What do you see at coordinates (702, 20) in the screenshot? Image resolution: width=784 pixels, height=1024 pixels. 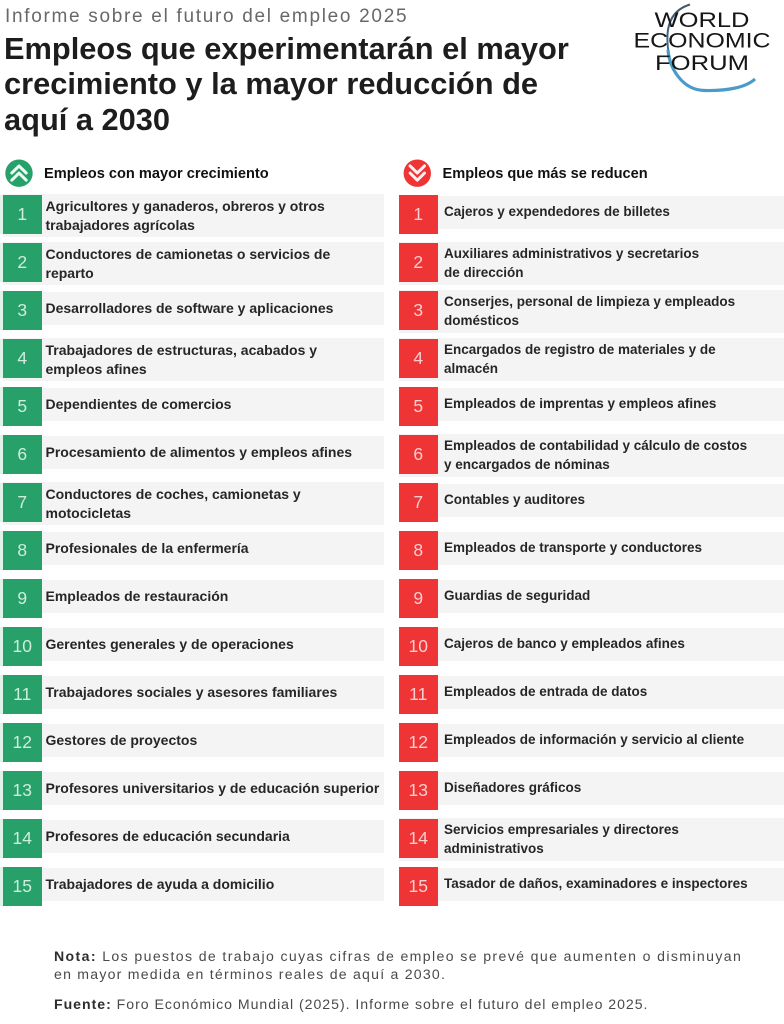 I see `svg-text: WORLD` at bounding box center [702, 20].